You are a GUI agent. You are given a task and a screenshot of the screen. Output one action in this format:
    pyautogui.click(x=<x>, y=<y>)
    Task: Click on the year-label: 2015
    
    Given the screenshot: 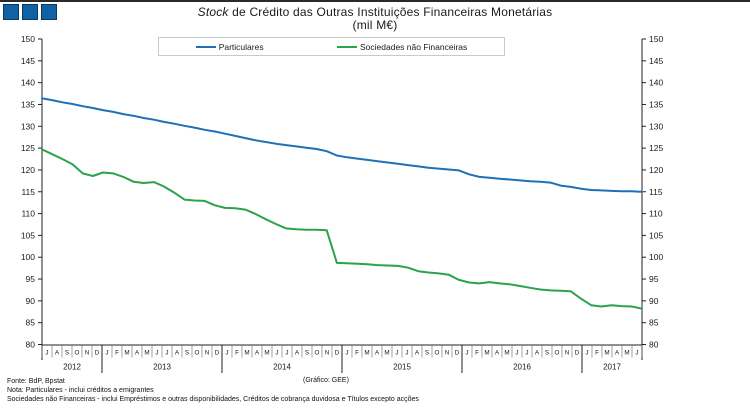 What is the action you would take?
    pyautogui.click(x=402, y=367)
    